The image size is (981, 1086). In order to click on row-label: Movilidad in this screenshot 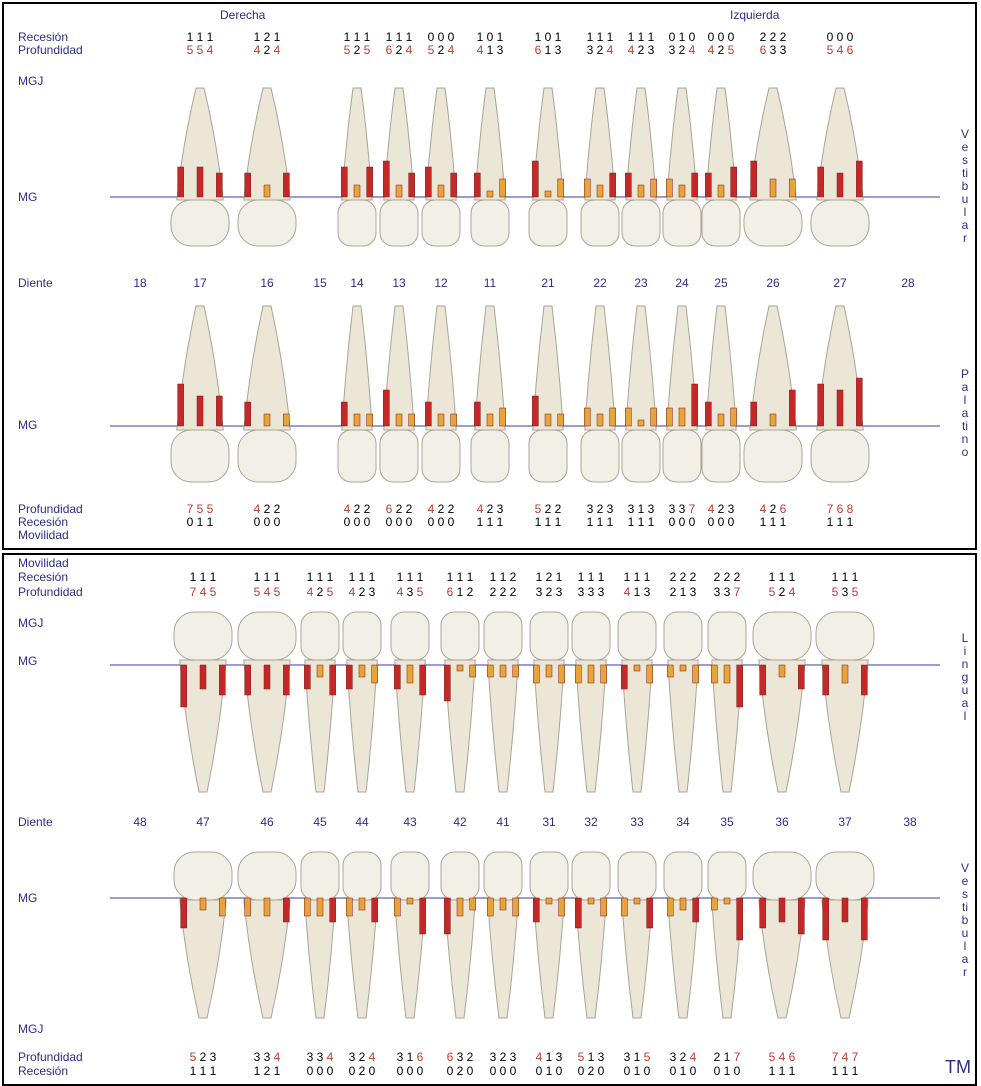, I will do `click(43, 535)`.